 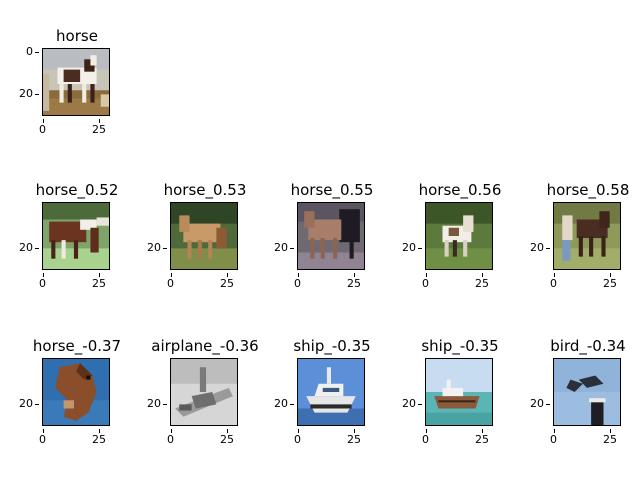 I want to click on dissimilar-panel-1: horse_-0.37 20 0 25, so click(x=77, y=402).